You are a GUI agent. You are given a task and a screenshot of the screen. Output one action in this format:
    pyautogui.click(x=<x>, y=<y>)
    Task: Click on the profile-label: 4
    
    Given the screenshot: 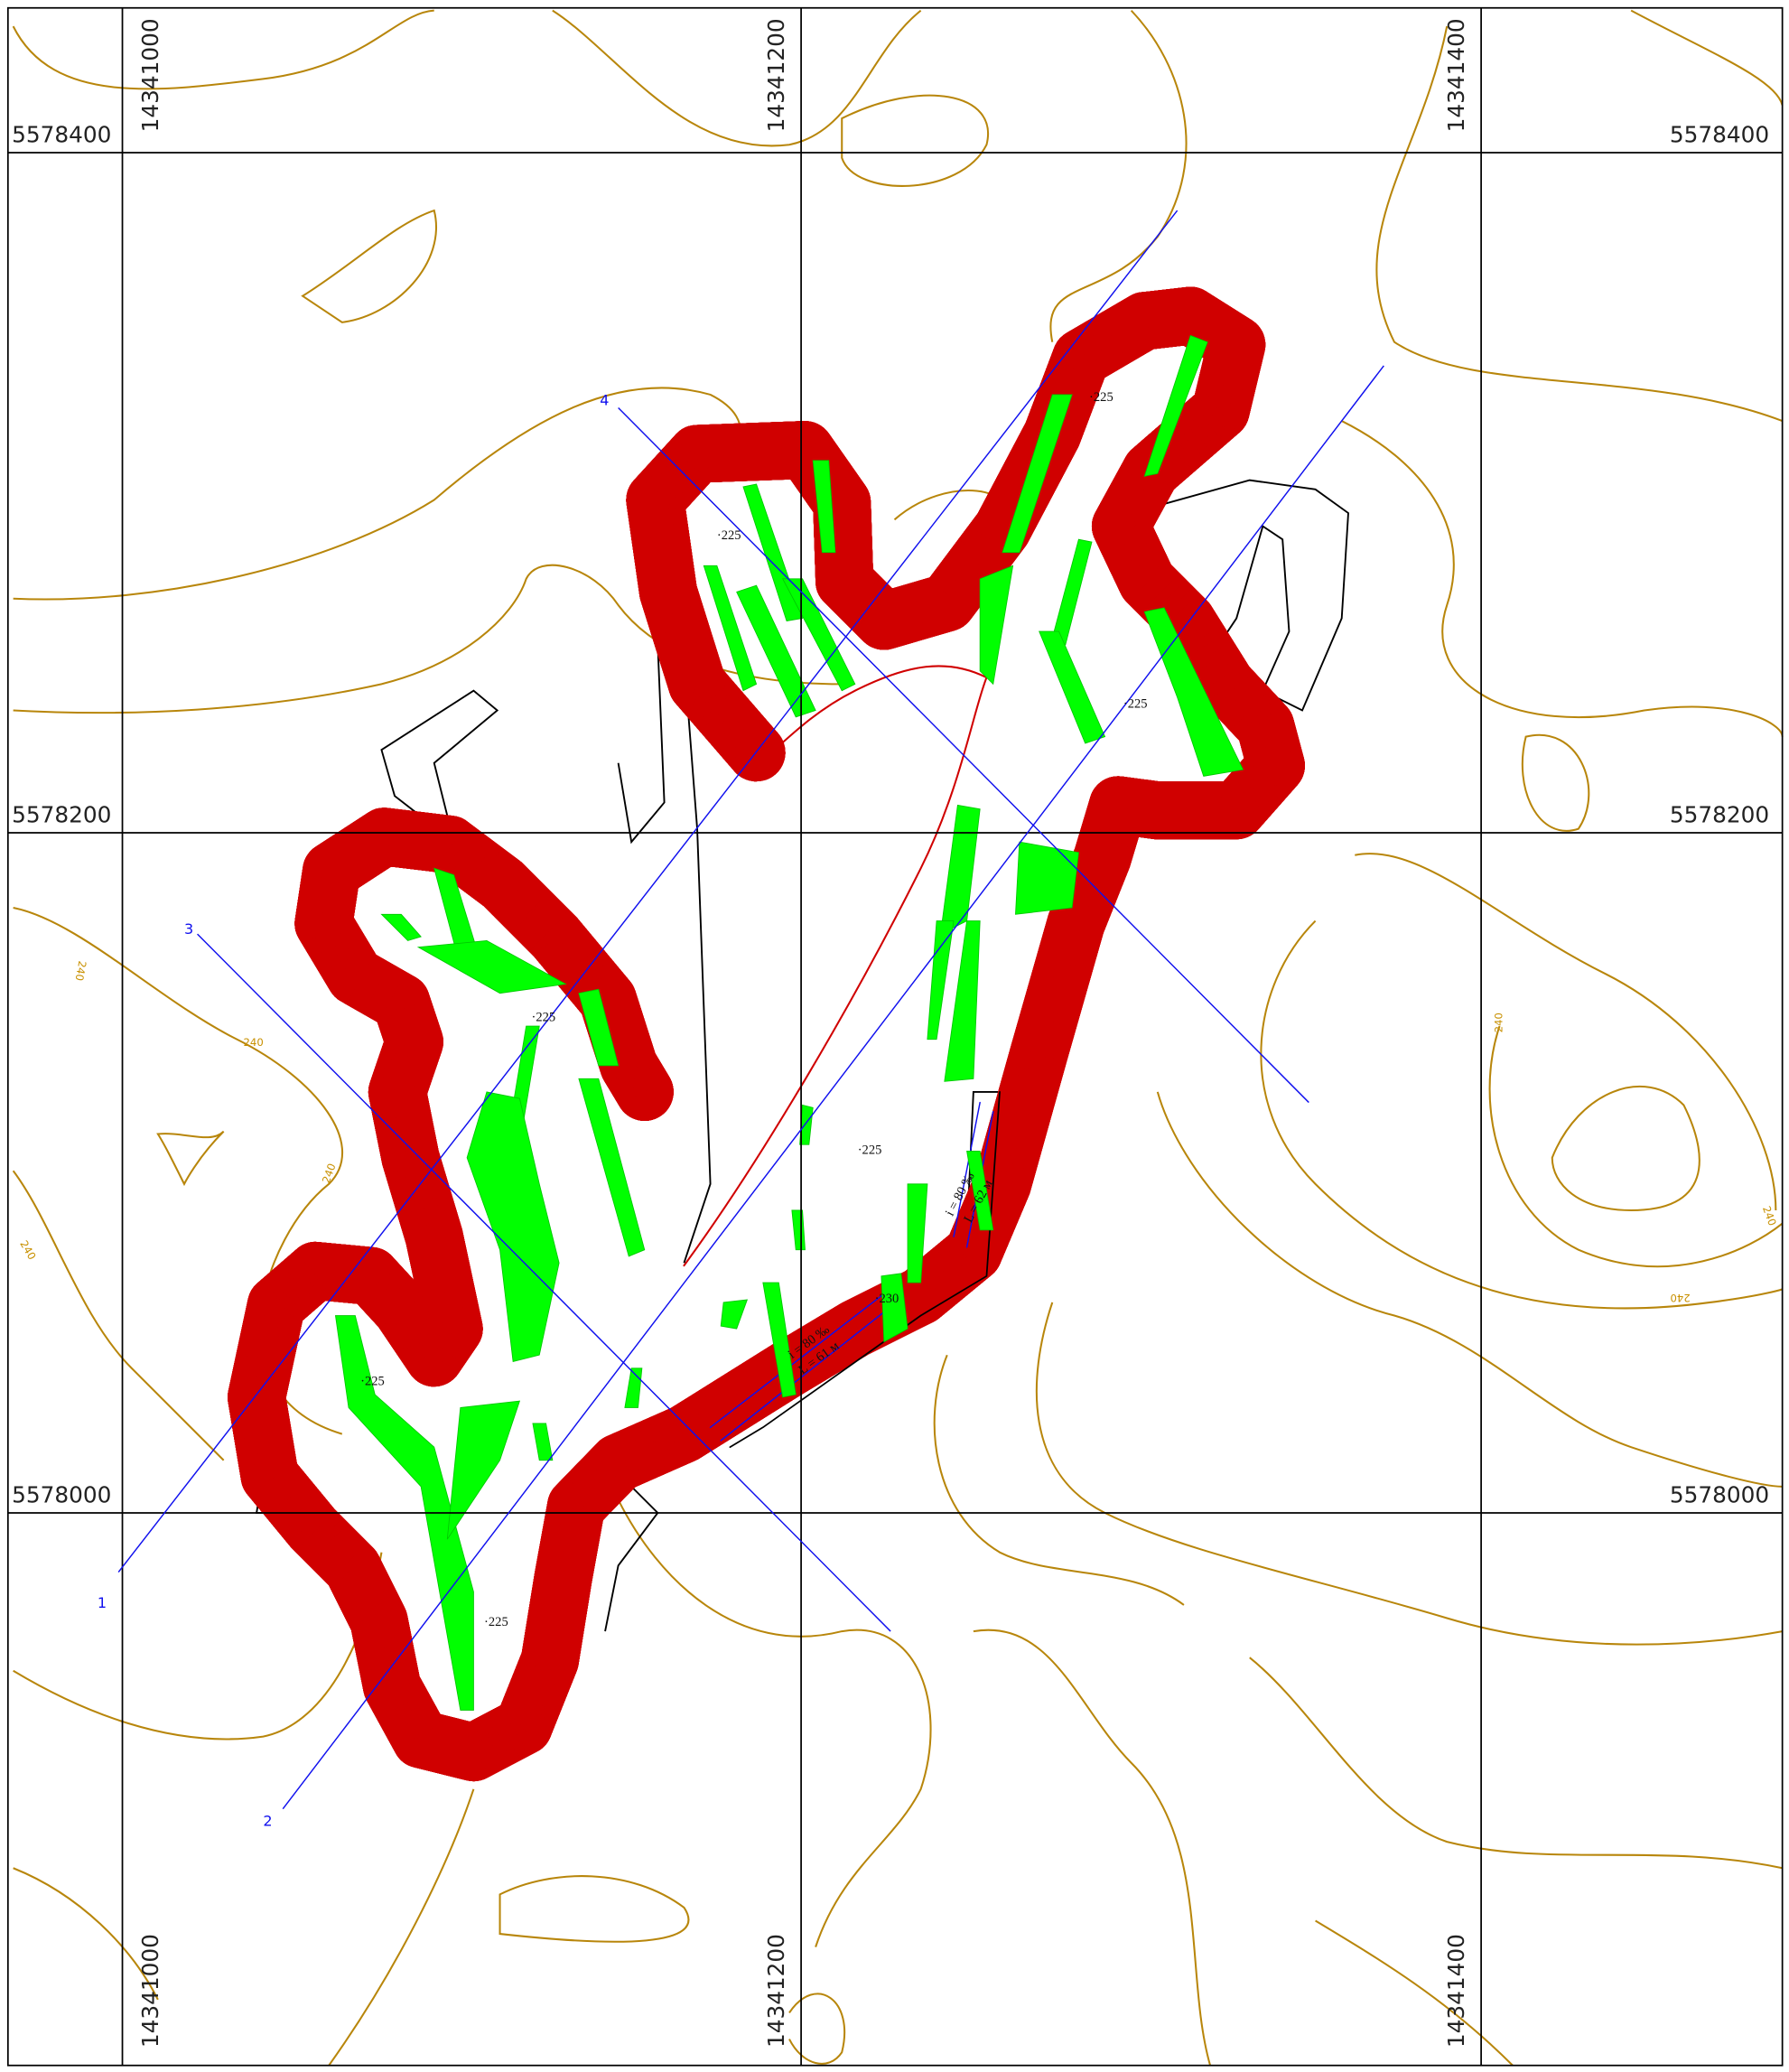 What is the action you would take?
    pyautogui.click(x=604, y=401)
    